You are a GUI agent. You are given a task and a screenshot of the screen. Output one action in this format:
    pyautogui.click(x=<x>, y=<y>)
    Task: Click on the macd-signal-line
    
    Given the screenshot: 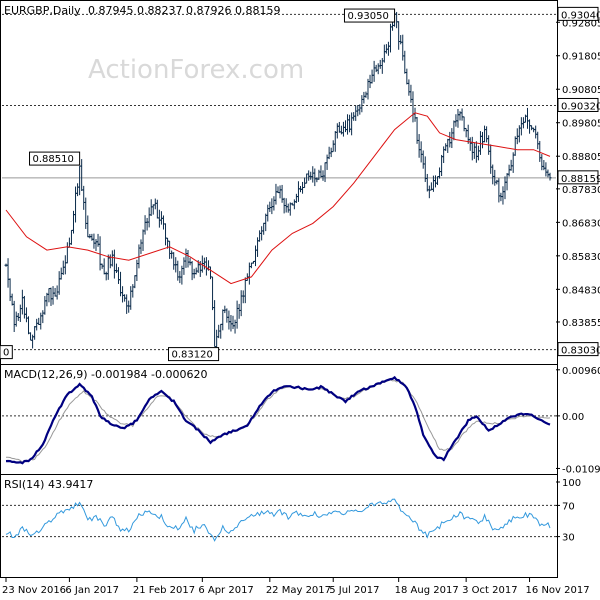 What is the action you would take?
    pyautogui.click(x=278, y=421)
    